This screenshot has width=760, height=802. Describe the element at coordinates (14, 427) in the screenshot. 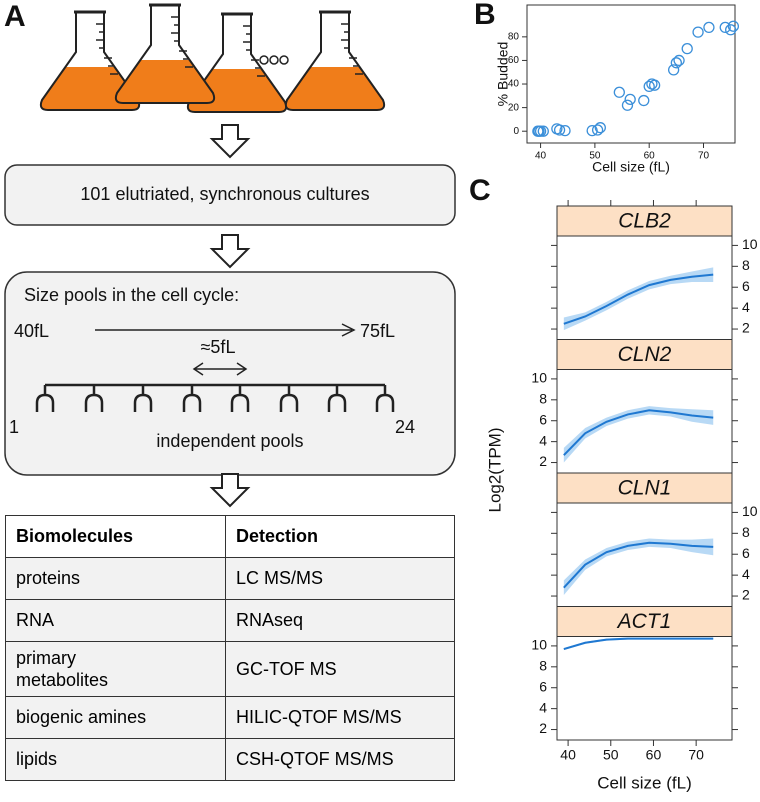

I see `pool-first: 1` at that location.